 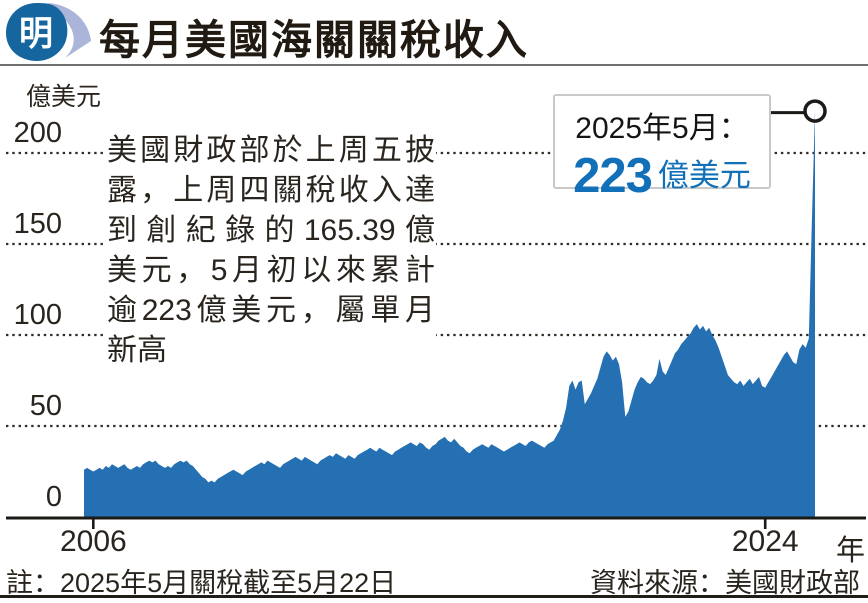 I want to click on x-axis-year-suffix: 年, so click(x=851, y=551).